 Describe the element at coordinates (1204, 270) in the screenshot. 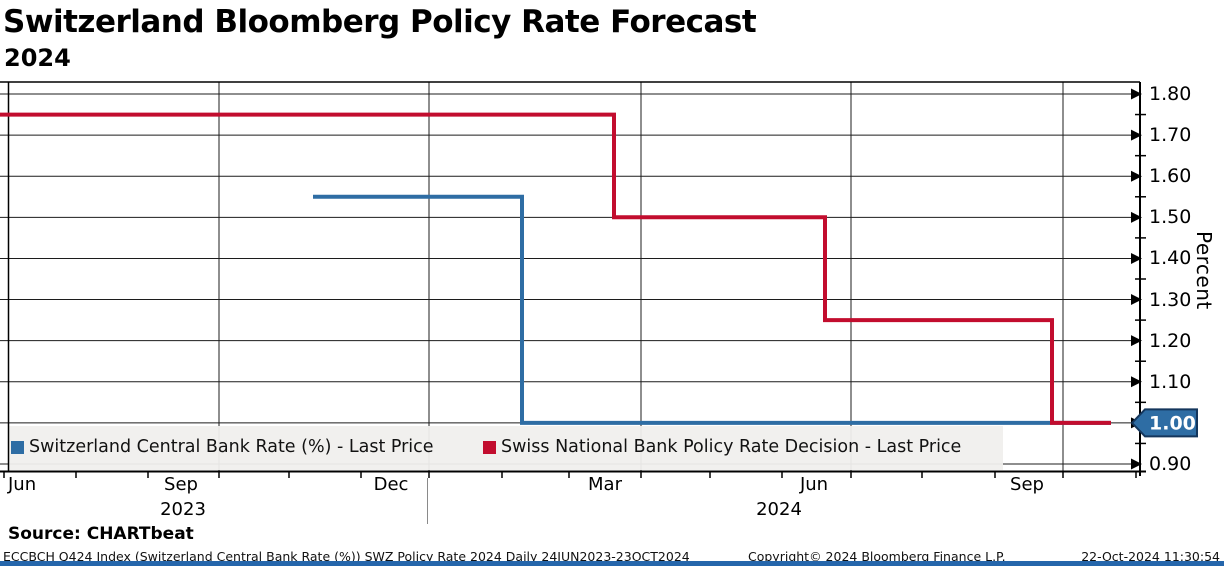

I see `y-axis-title: Percent` at that location.